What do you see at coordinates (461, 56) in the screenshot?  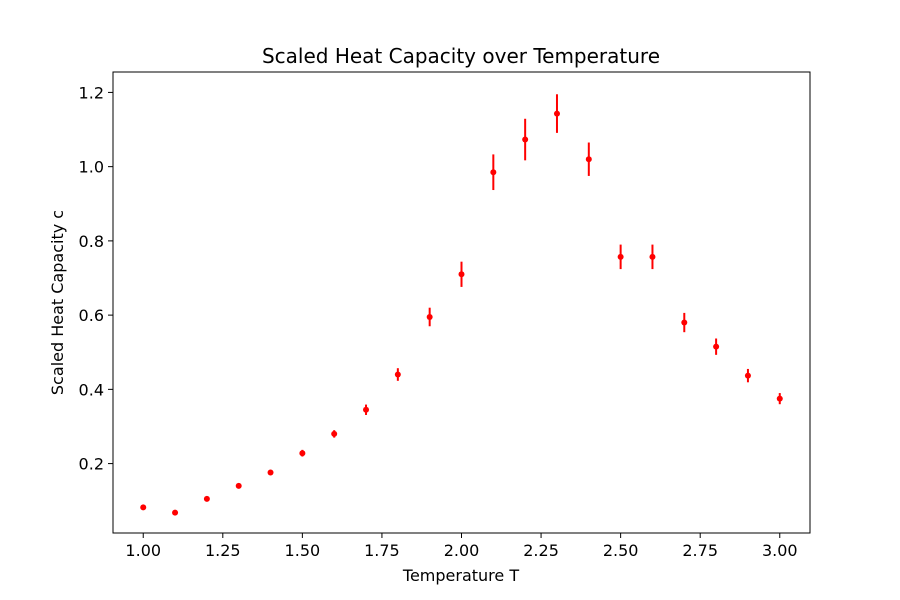 I see `chart-title: Scaled Heat Capacity over Temperature` at bounding box center [461, 56].